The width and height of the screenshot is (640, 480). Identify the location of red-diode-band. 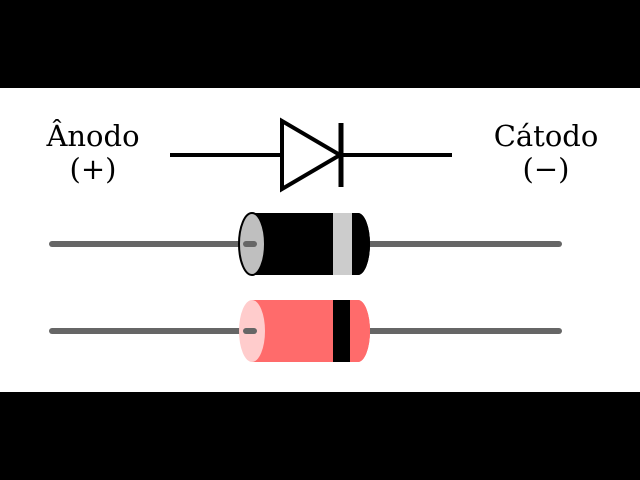
(341, 331).